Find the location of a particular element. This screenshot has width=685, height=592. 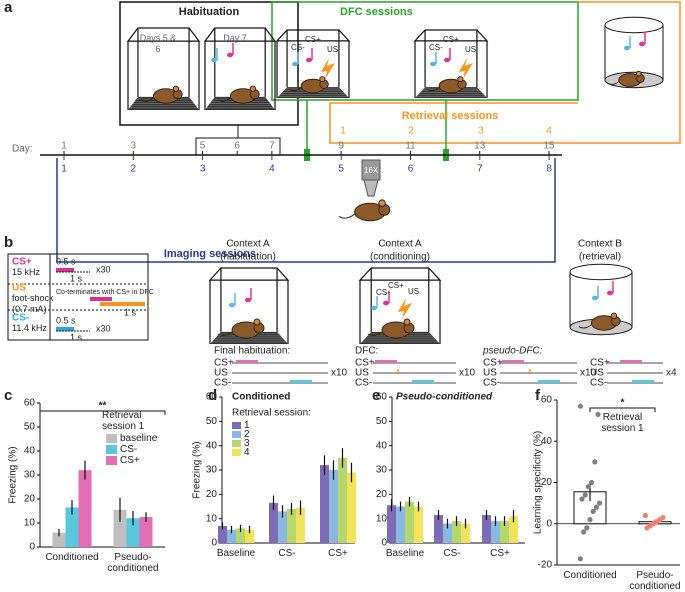

dfc-box is located at coordinates (425, 51).